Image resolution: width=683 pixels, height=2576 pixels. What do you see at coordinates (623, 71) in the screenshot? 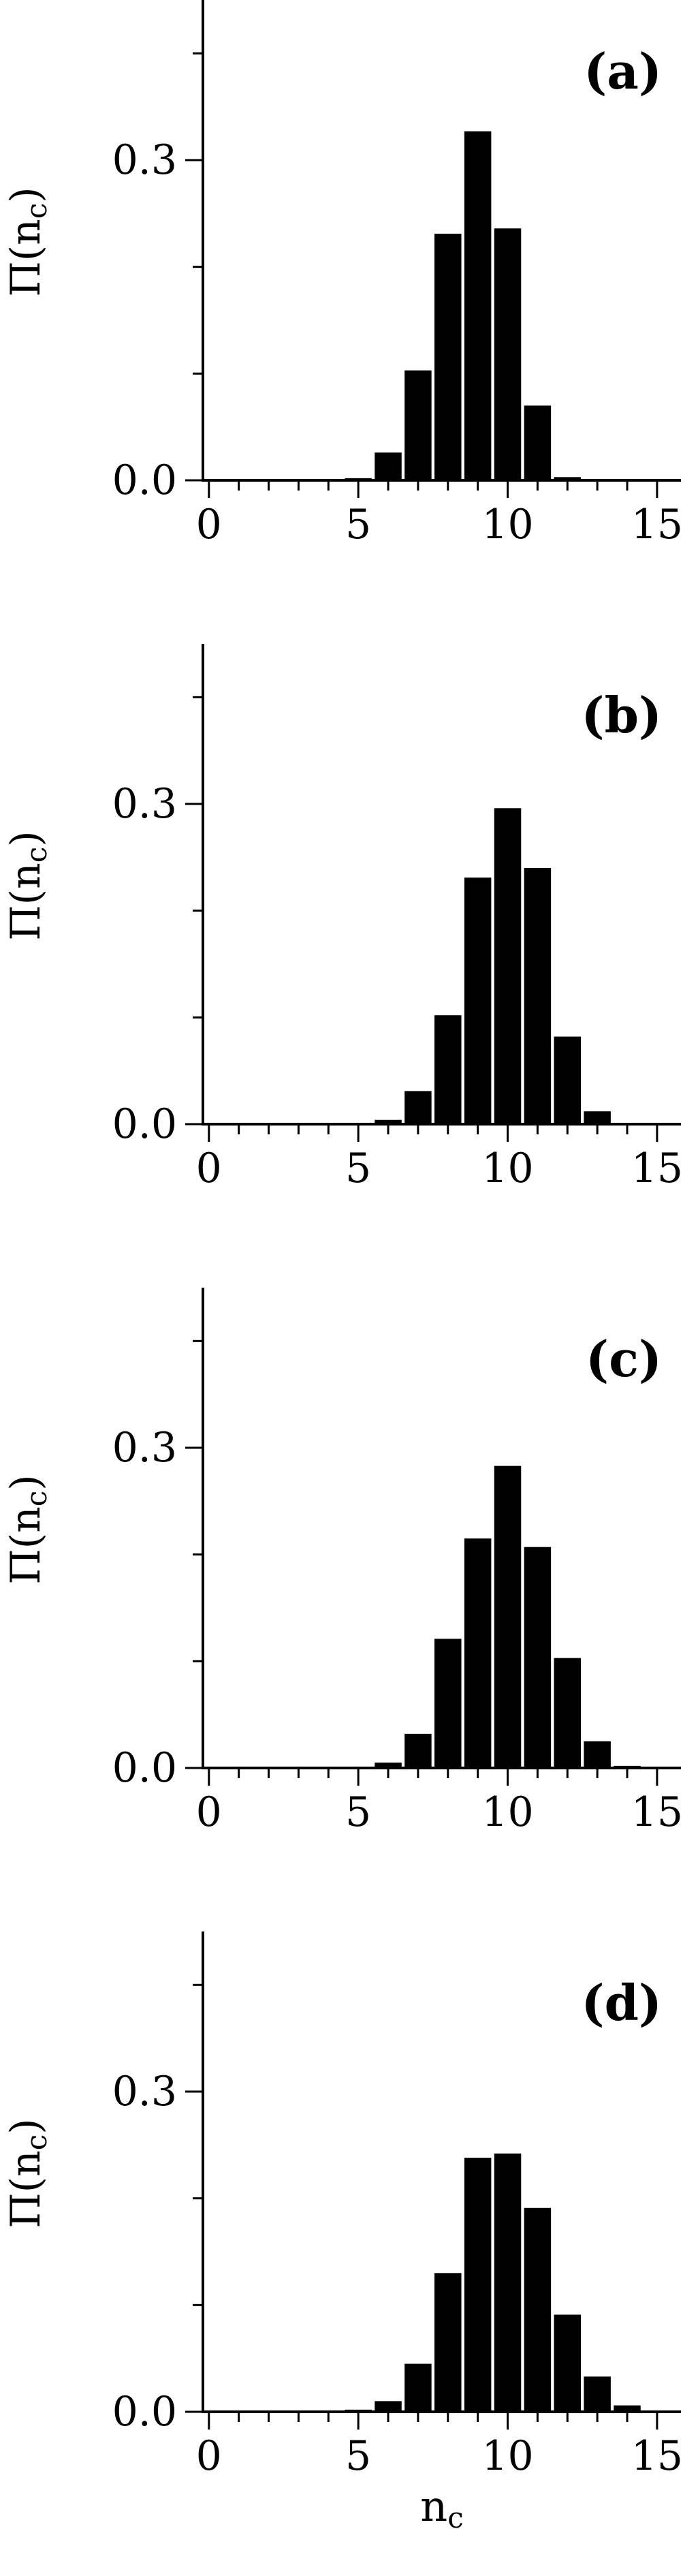
I see `panel-label: (a)` at bounding box center [623, 71].